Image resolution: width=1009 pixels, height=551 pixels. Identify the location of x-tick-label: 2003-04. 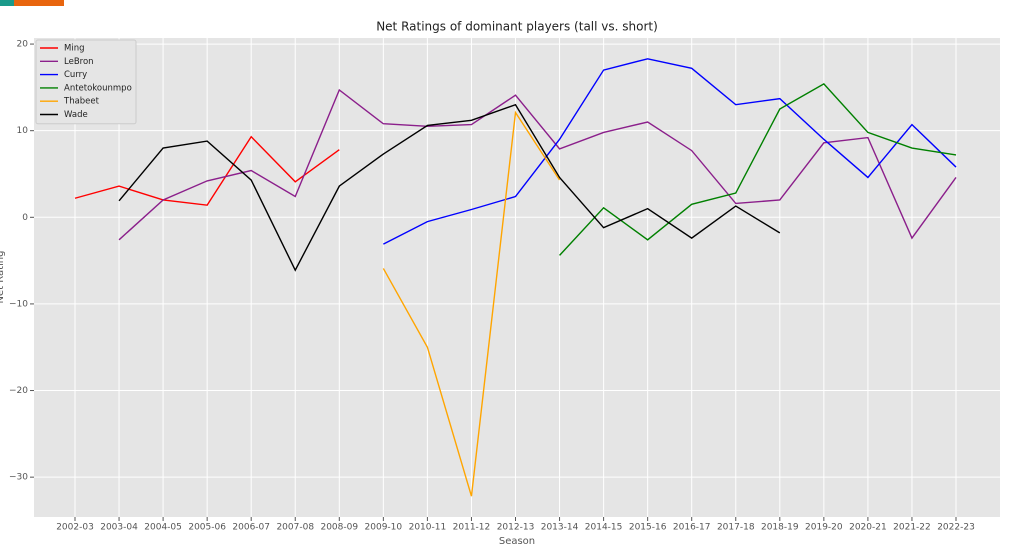
(119, 528).